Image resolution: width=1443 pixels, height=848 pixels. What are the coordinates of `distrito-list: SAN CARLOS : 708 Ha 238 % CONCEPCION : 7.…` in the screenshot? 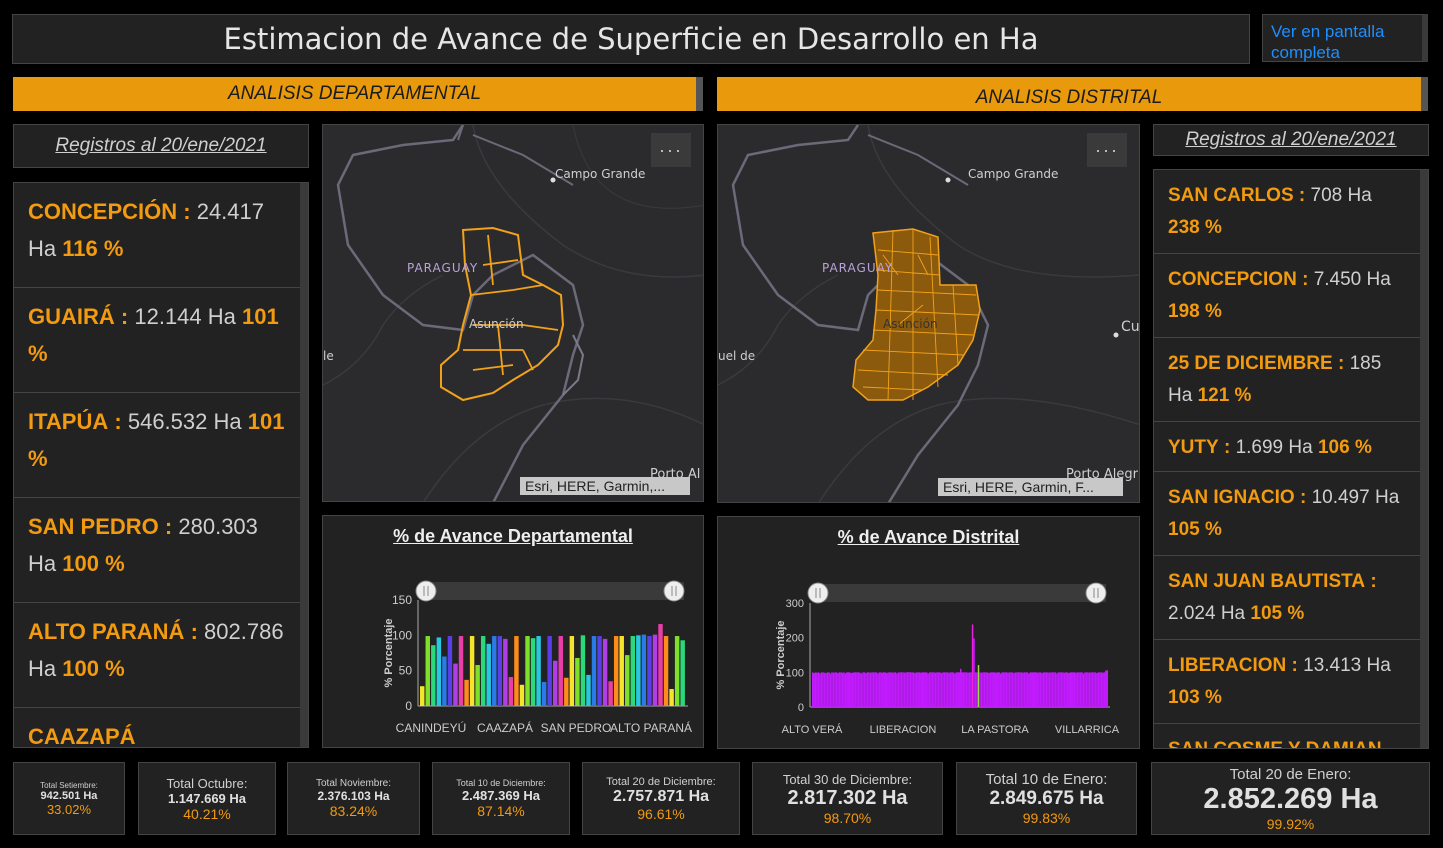 It's located at (1291, 459).